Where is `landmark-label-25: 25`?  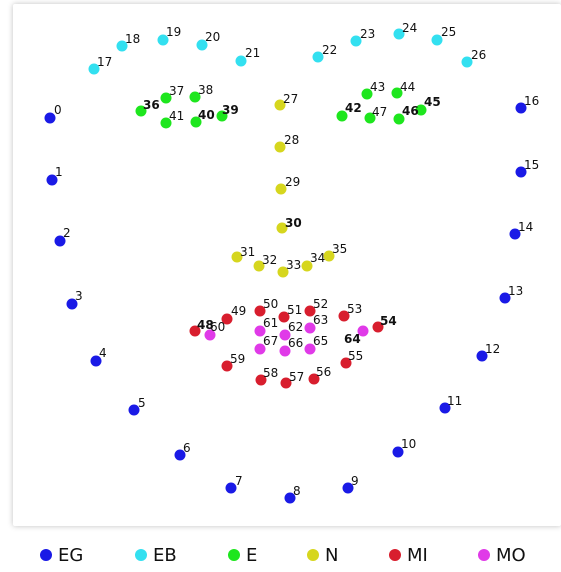 landmark-label-25: 25 is located at coordinates (448, 32).